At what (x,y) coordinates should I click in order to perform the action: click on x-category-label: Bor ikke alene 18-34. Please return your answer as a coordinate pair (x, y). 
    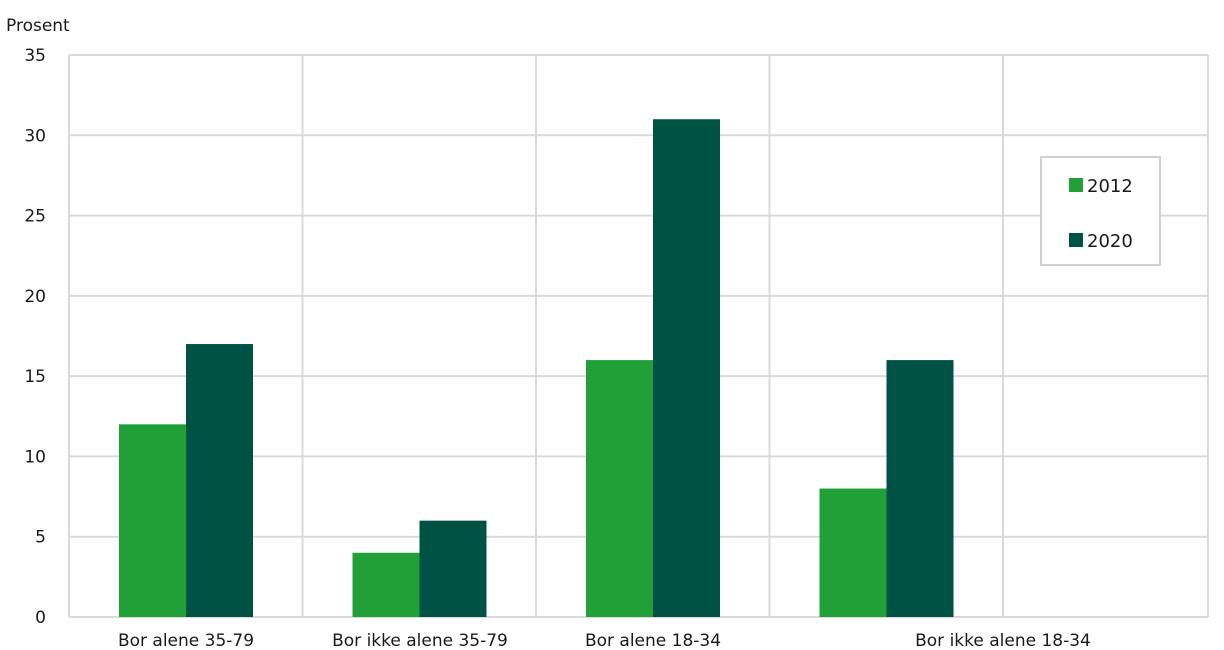
    Looking at the image, I should click on (1003, 640).